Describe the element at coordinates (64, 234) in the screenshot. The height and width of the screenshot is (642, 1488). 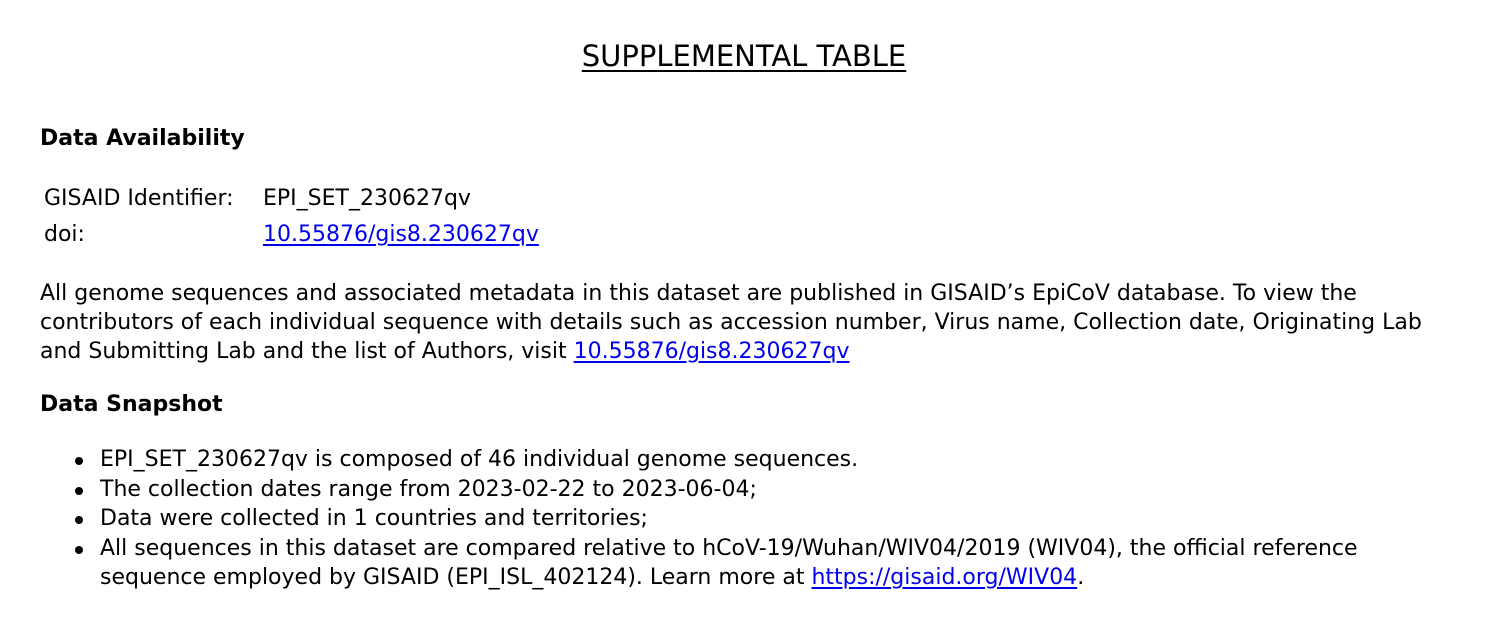
I see `doi-label: doi:` at that location.